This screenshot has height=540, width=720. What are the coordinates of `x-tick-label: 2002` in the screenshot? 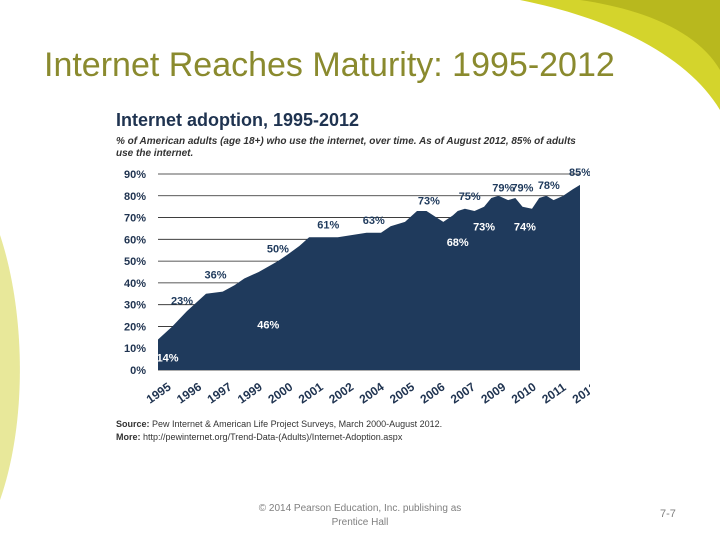 It's located at (341, 392).